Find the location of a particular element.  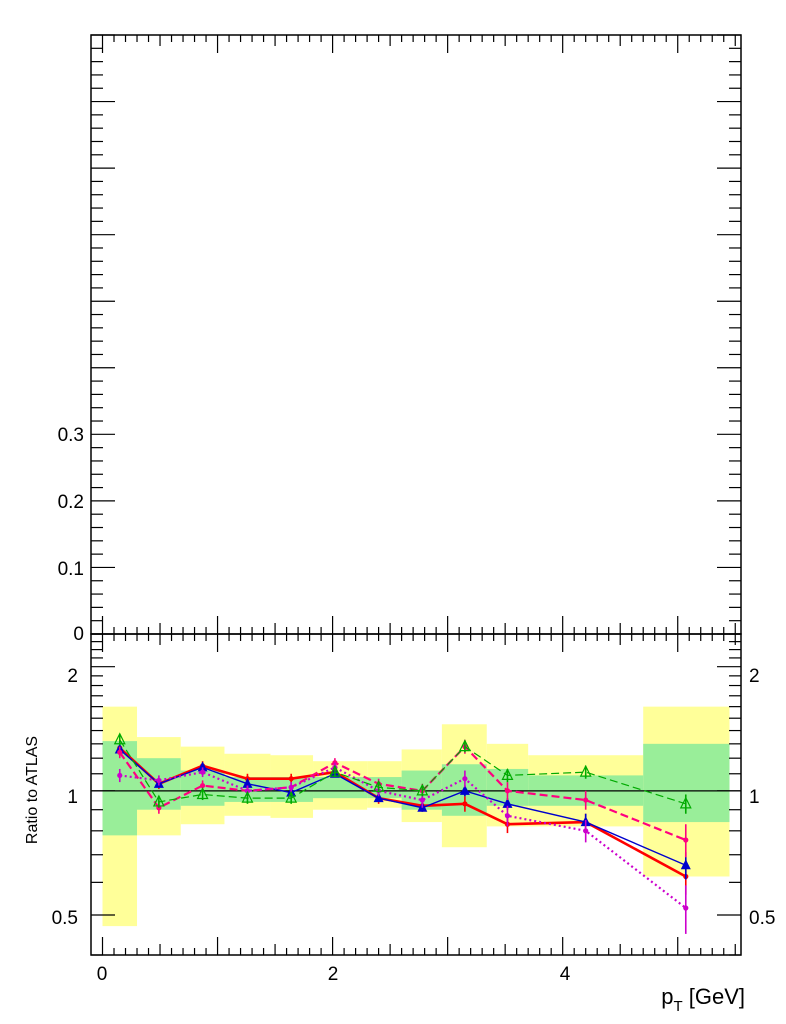

series-2-line is located at coordinates (402, 793).